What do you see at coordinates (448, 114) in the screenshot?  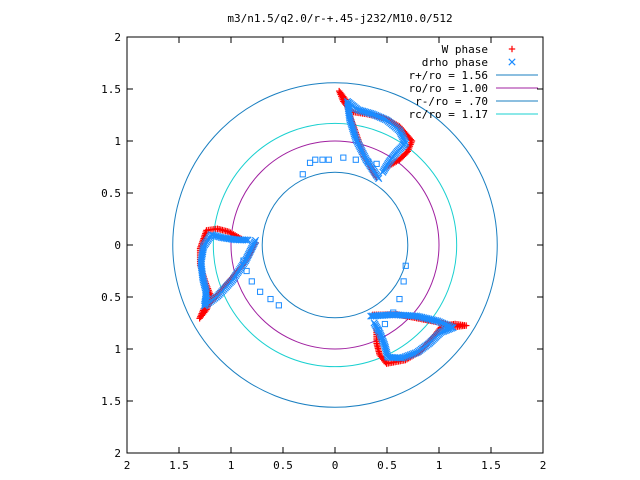 I see `legend-label: rc/ro = 1.17` at bounding box center [448, 114].